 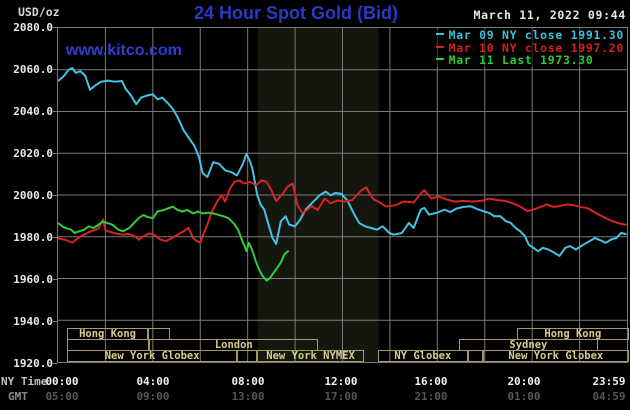 I want to click on x-tick-label-ny: 12:00, so click(x=341, y=381).